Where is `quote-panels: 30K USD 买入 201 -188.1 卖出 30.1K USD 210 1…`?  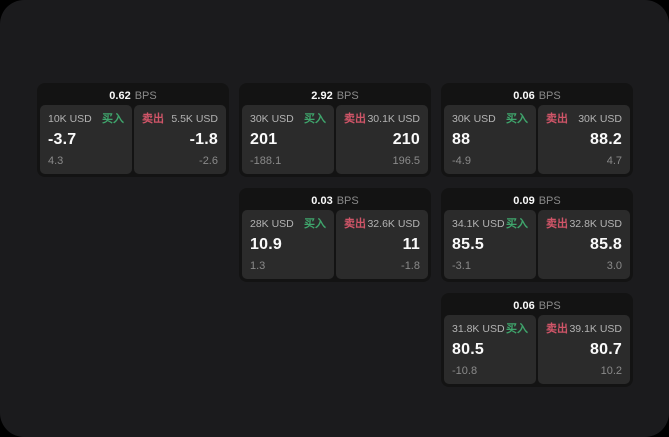 quote-panels: 30K USD 买入 201 -188.1 卖出 30.1K USD 210 1… is located at coordinates (335, 139).